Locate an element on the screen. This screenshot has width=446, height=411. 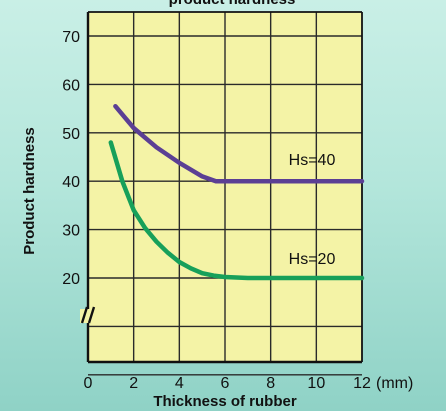
y-tick-label-70: 70 is located at coordinates (71, 37).